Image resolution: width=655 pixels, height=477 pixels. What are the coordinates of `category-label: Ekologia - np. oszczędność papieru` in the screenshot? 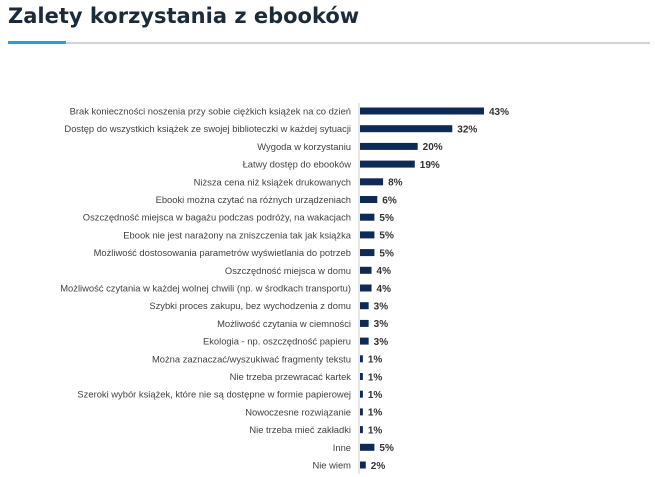 It's located at (277, 341).